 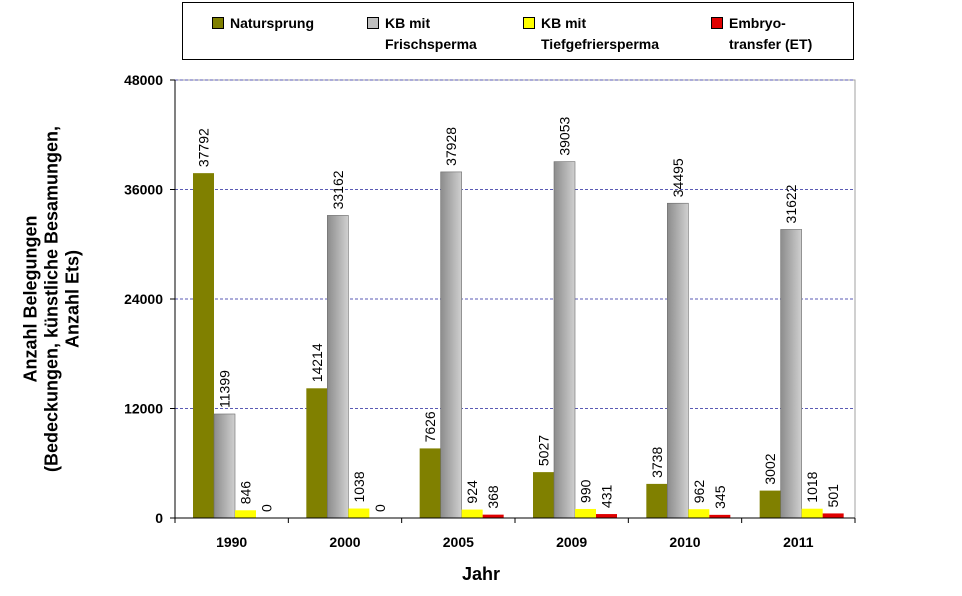 What do you see at coordinates (699, 513) in the screenshot?
I see `bar-kb-tiefgefrier-2010` at bounding box center [699, 513].